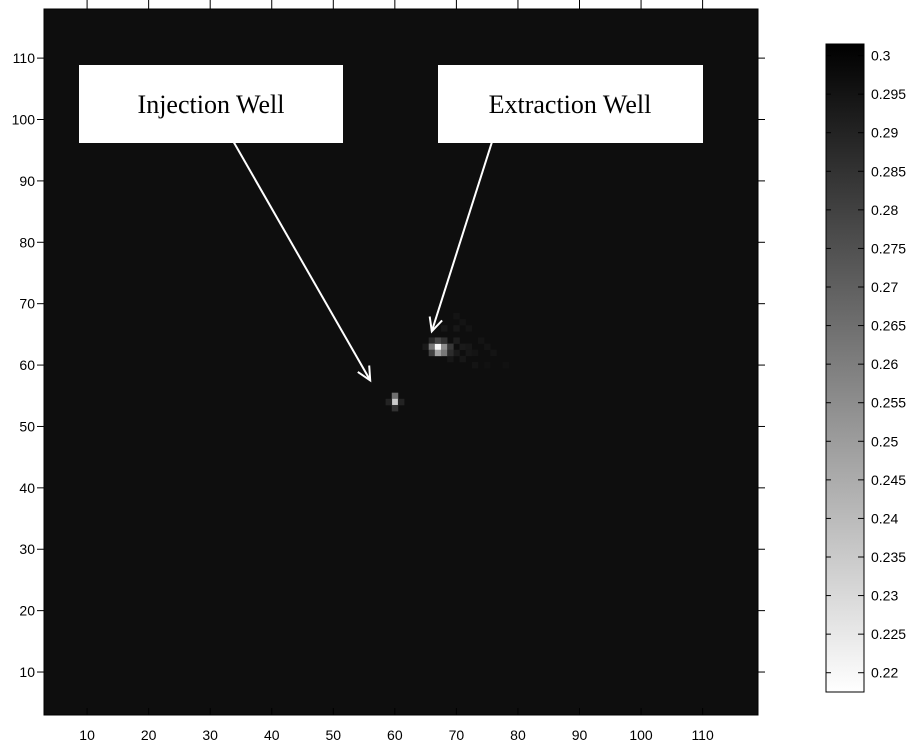 Image resolution: width=919 pixels, height=748 pixels. Describe the element at coordinates (641, 735) in the screenshot. I see `x-tick-label-100: 100` at that location.